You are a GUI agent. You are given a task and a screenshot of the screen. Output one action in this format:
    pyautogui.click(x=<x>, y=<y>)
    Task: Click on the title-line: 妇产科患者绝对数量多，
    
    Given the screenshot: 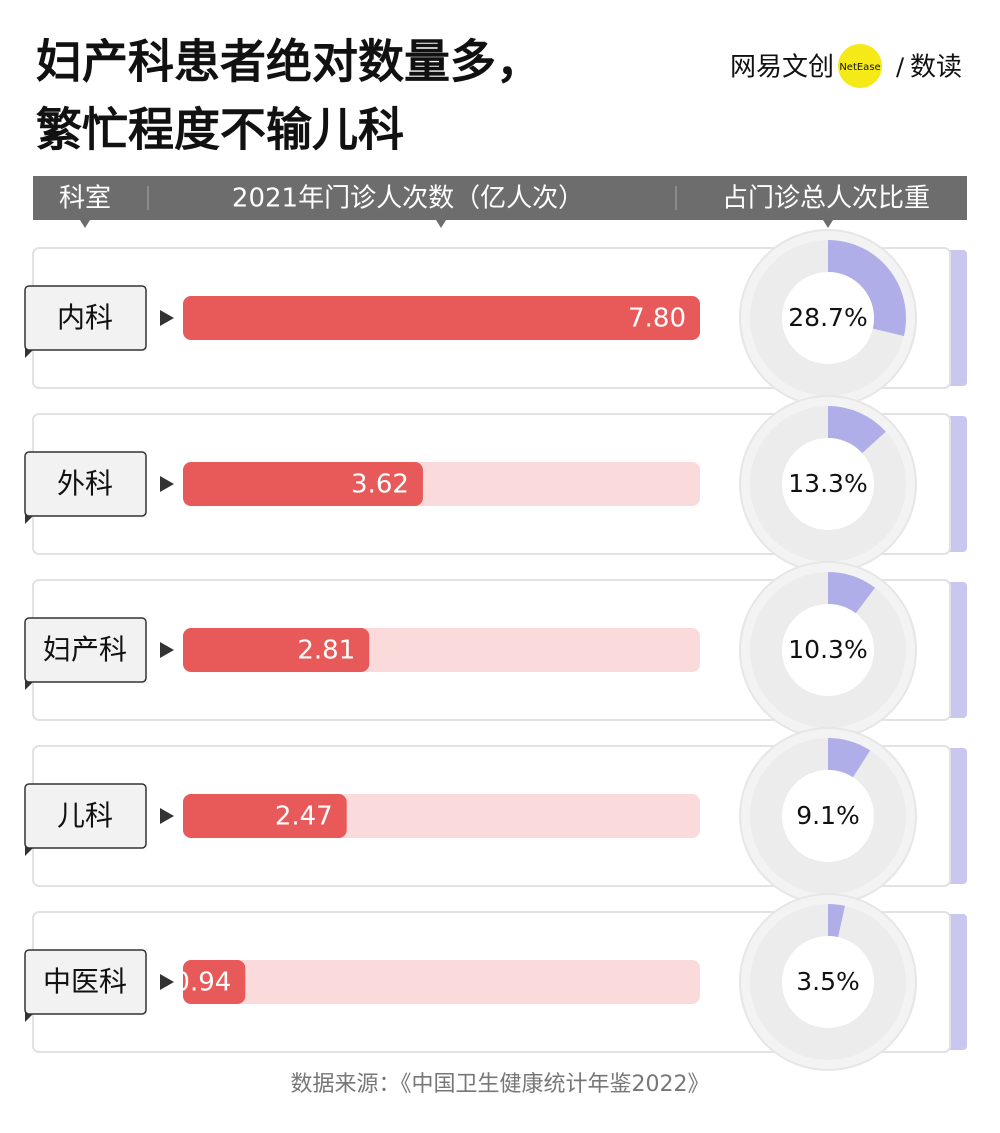 What is the action you would take?
    pyautogui.click(x=289, y=62)
    